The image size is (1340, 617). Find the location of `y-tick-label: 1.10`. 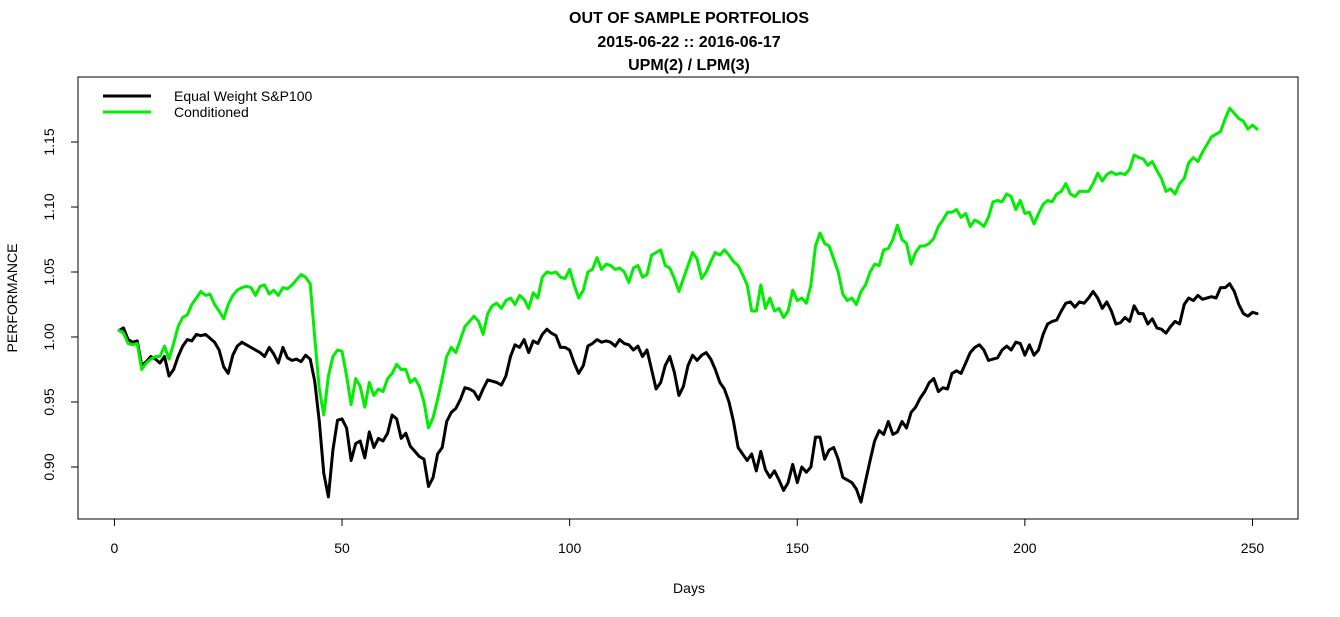

y-tick-label: 1.10 is located at coordinates (49, 206).